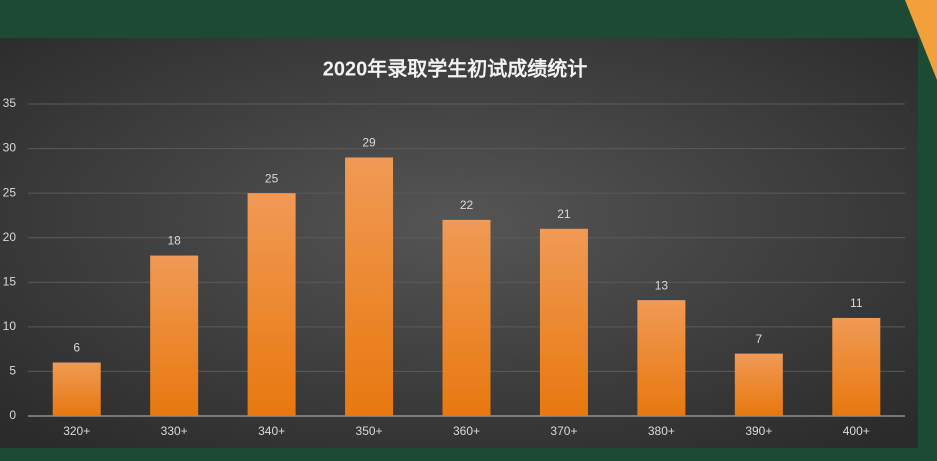 The width and height of the screenshot is (937, 461). I want to click on decoration, so click(921, 40).